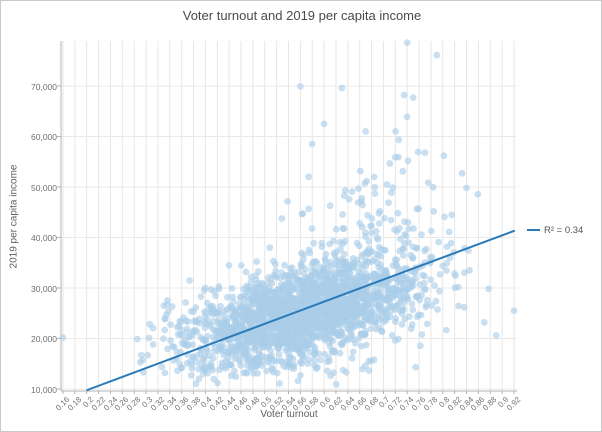 Image resolution: width=602 pixels, height=432 pixels. Describe the element at coordinates (44, 339) in the screenshot. I see `y-tick-label: 20,000` at that location.